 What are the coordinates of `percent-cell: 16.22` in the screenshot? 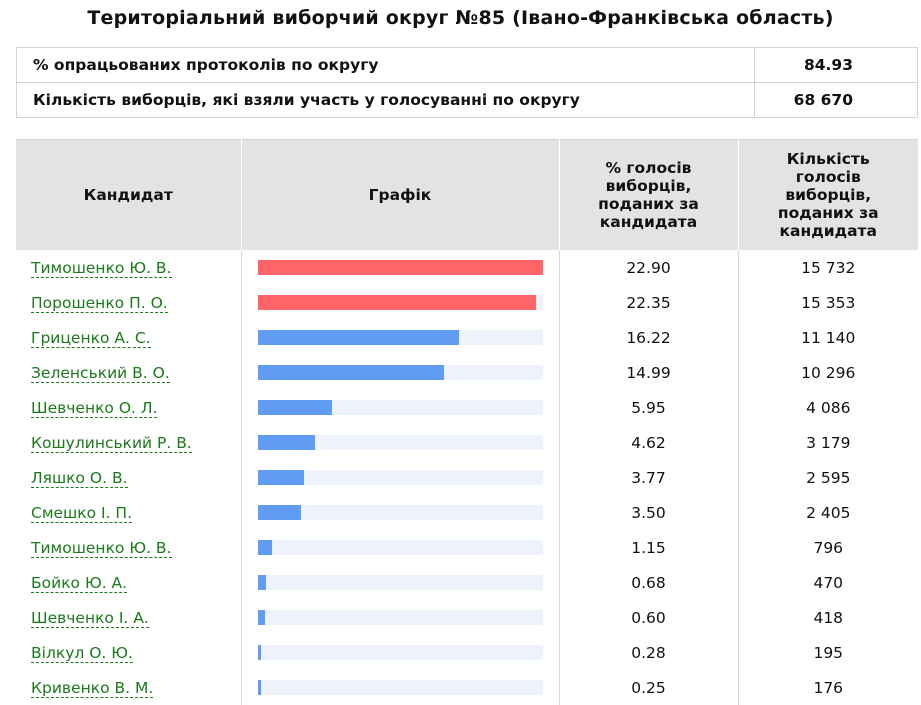 It's located at (649, 337).